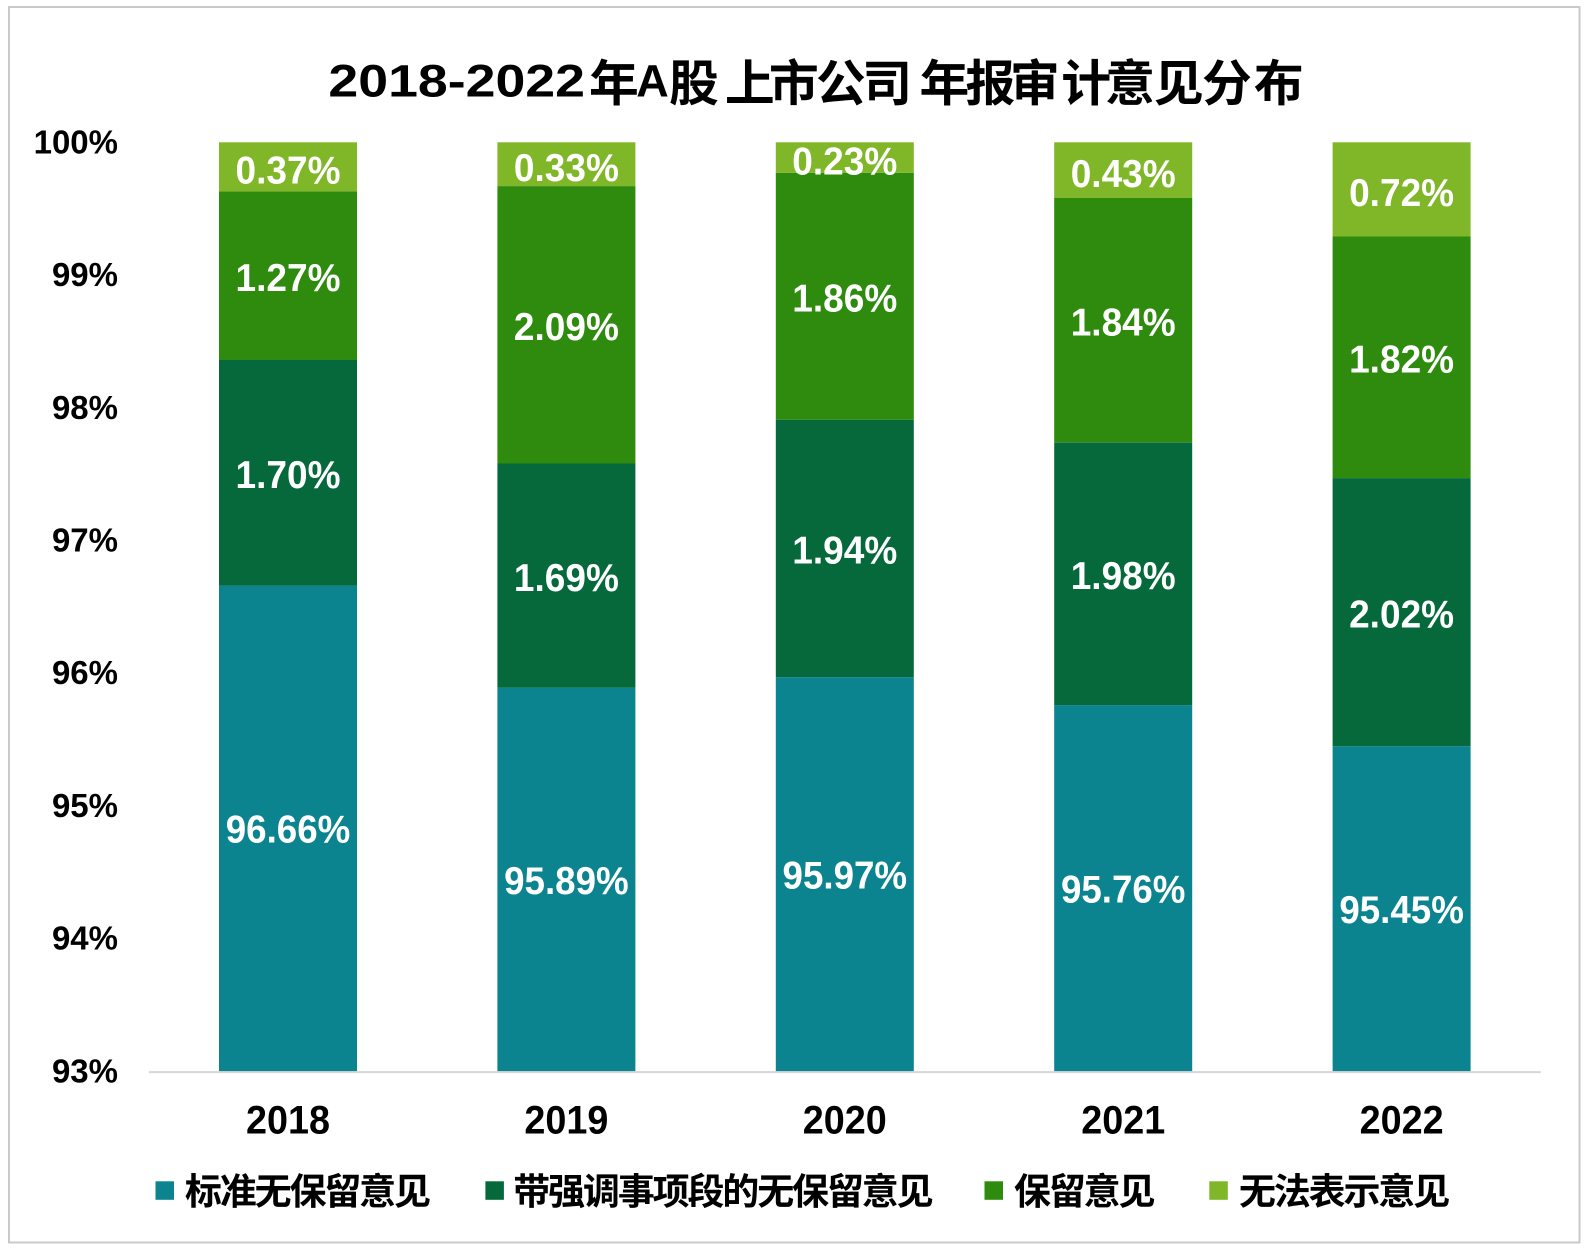 This screenshot has width=1586, height=1250. What do you see at coordinates (76, 141) in the screenshot?
I see `svg-text: 100%` at bounding box center [76, 141].